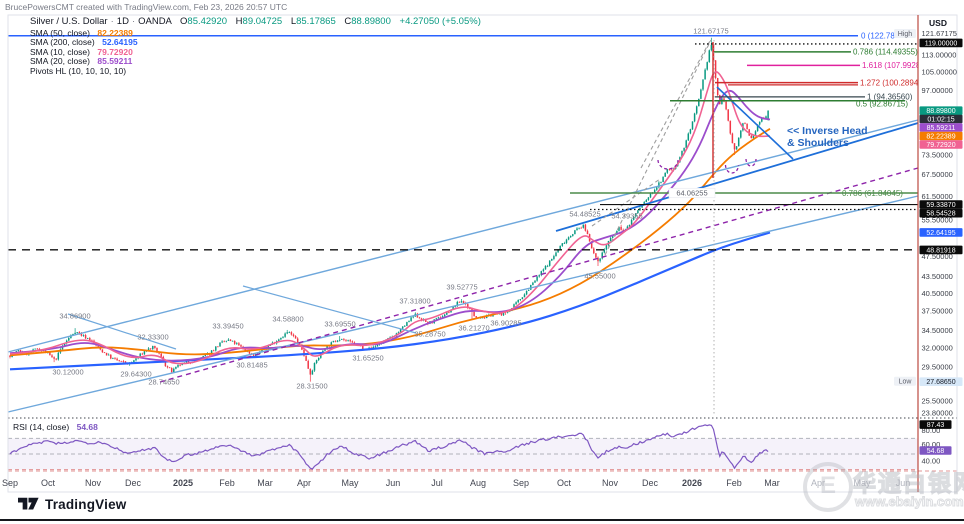 The image size is (964, 524). I want to click on svg-text: 36.21270, so click(473, 328).